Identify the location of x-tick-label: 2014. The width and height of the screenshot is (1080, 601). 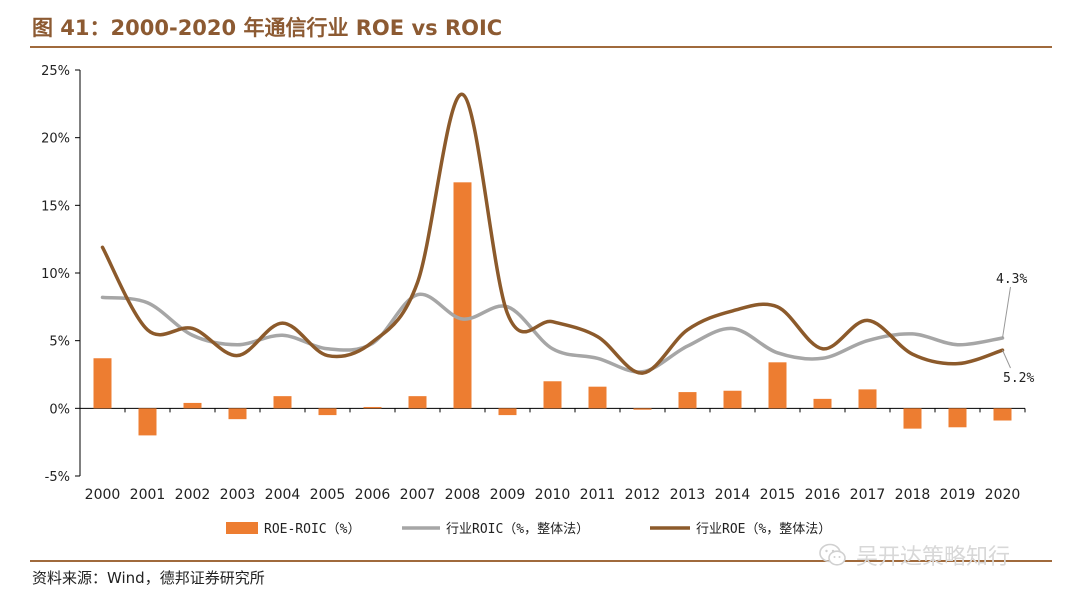
(733, 495).